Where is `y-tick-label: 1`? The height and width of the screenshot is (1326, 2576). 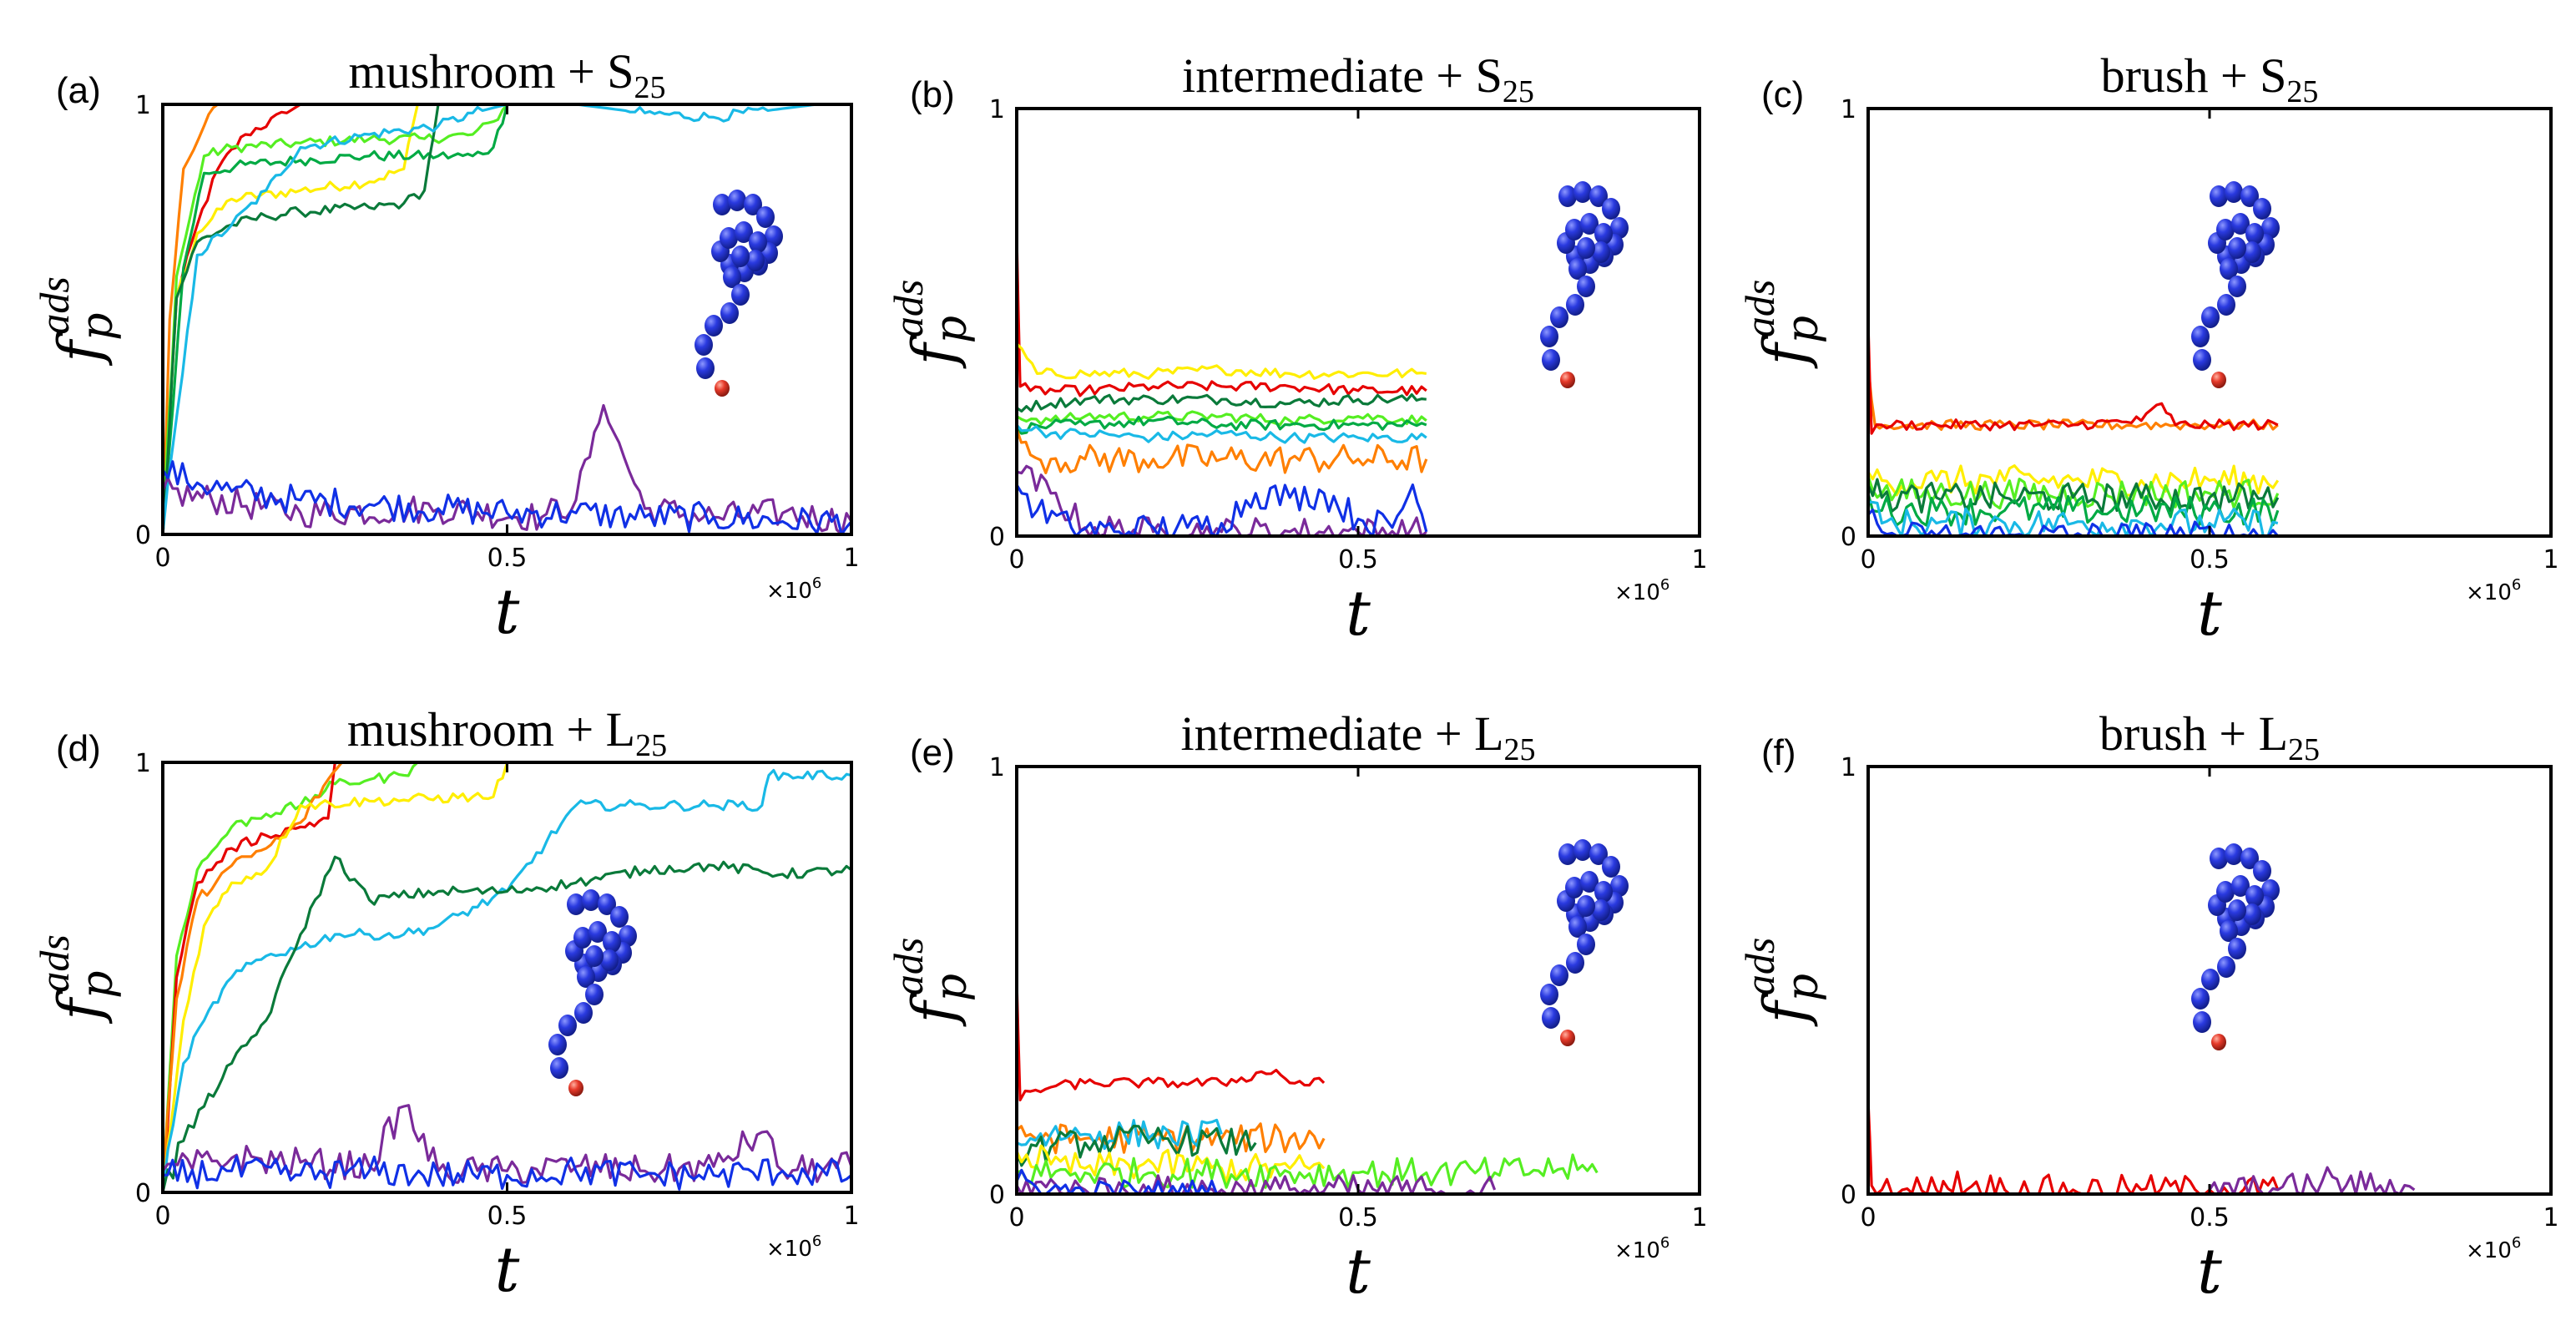 y-tick-label: 1 is located at coordinates (997, 109).